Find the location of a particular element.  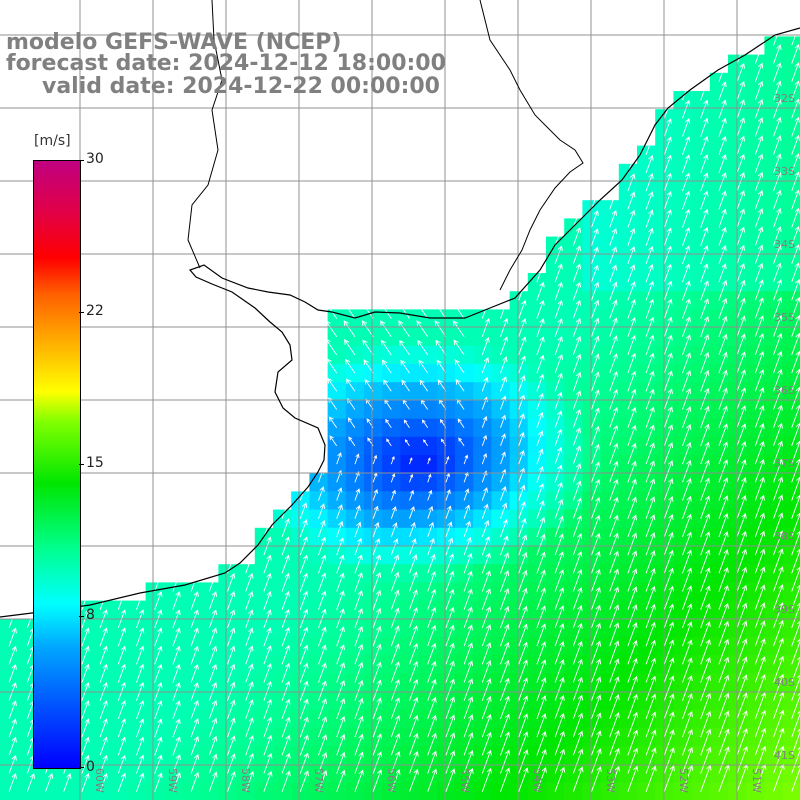

colorbar-tick-15: 15 is located at coordinates (95, 463).